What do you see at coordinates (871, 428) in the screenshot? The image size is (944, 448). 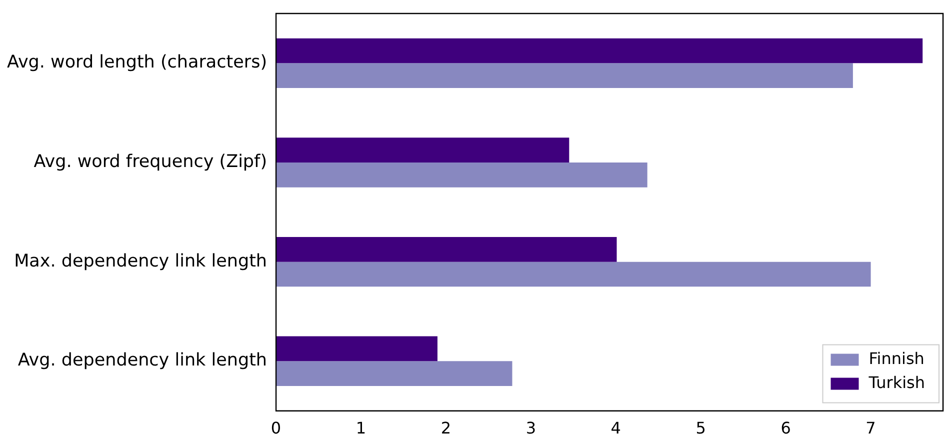 I see `x-tick-label: 7` at bounding box center [871, 428].